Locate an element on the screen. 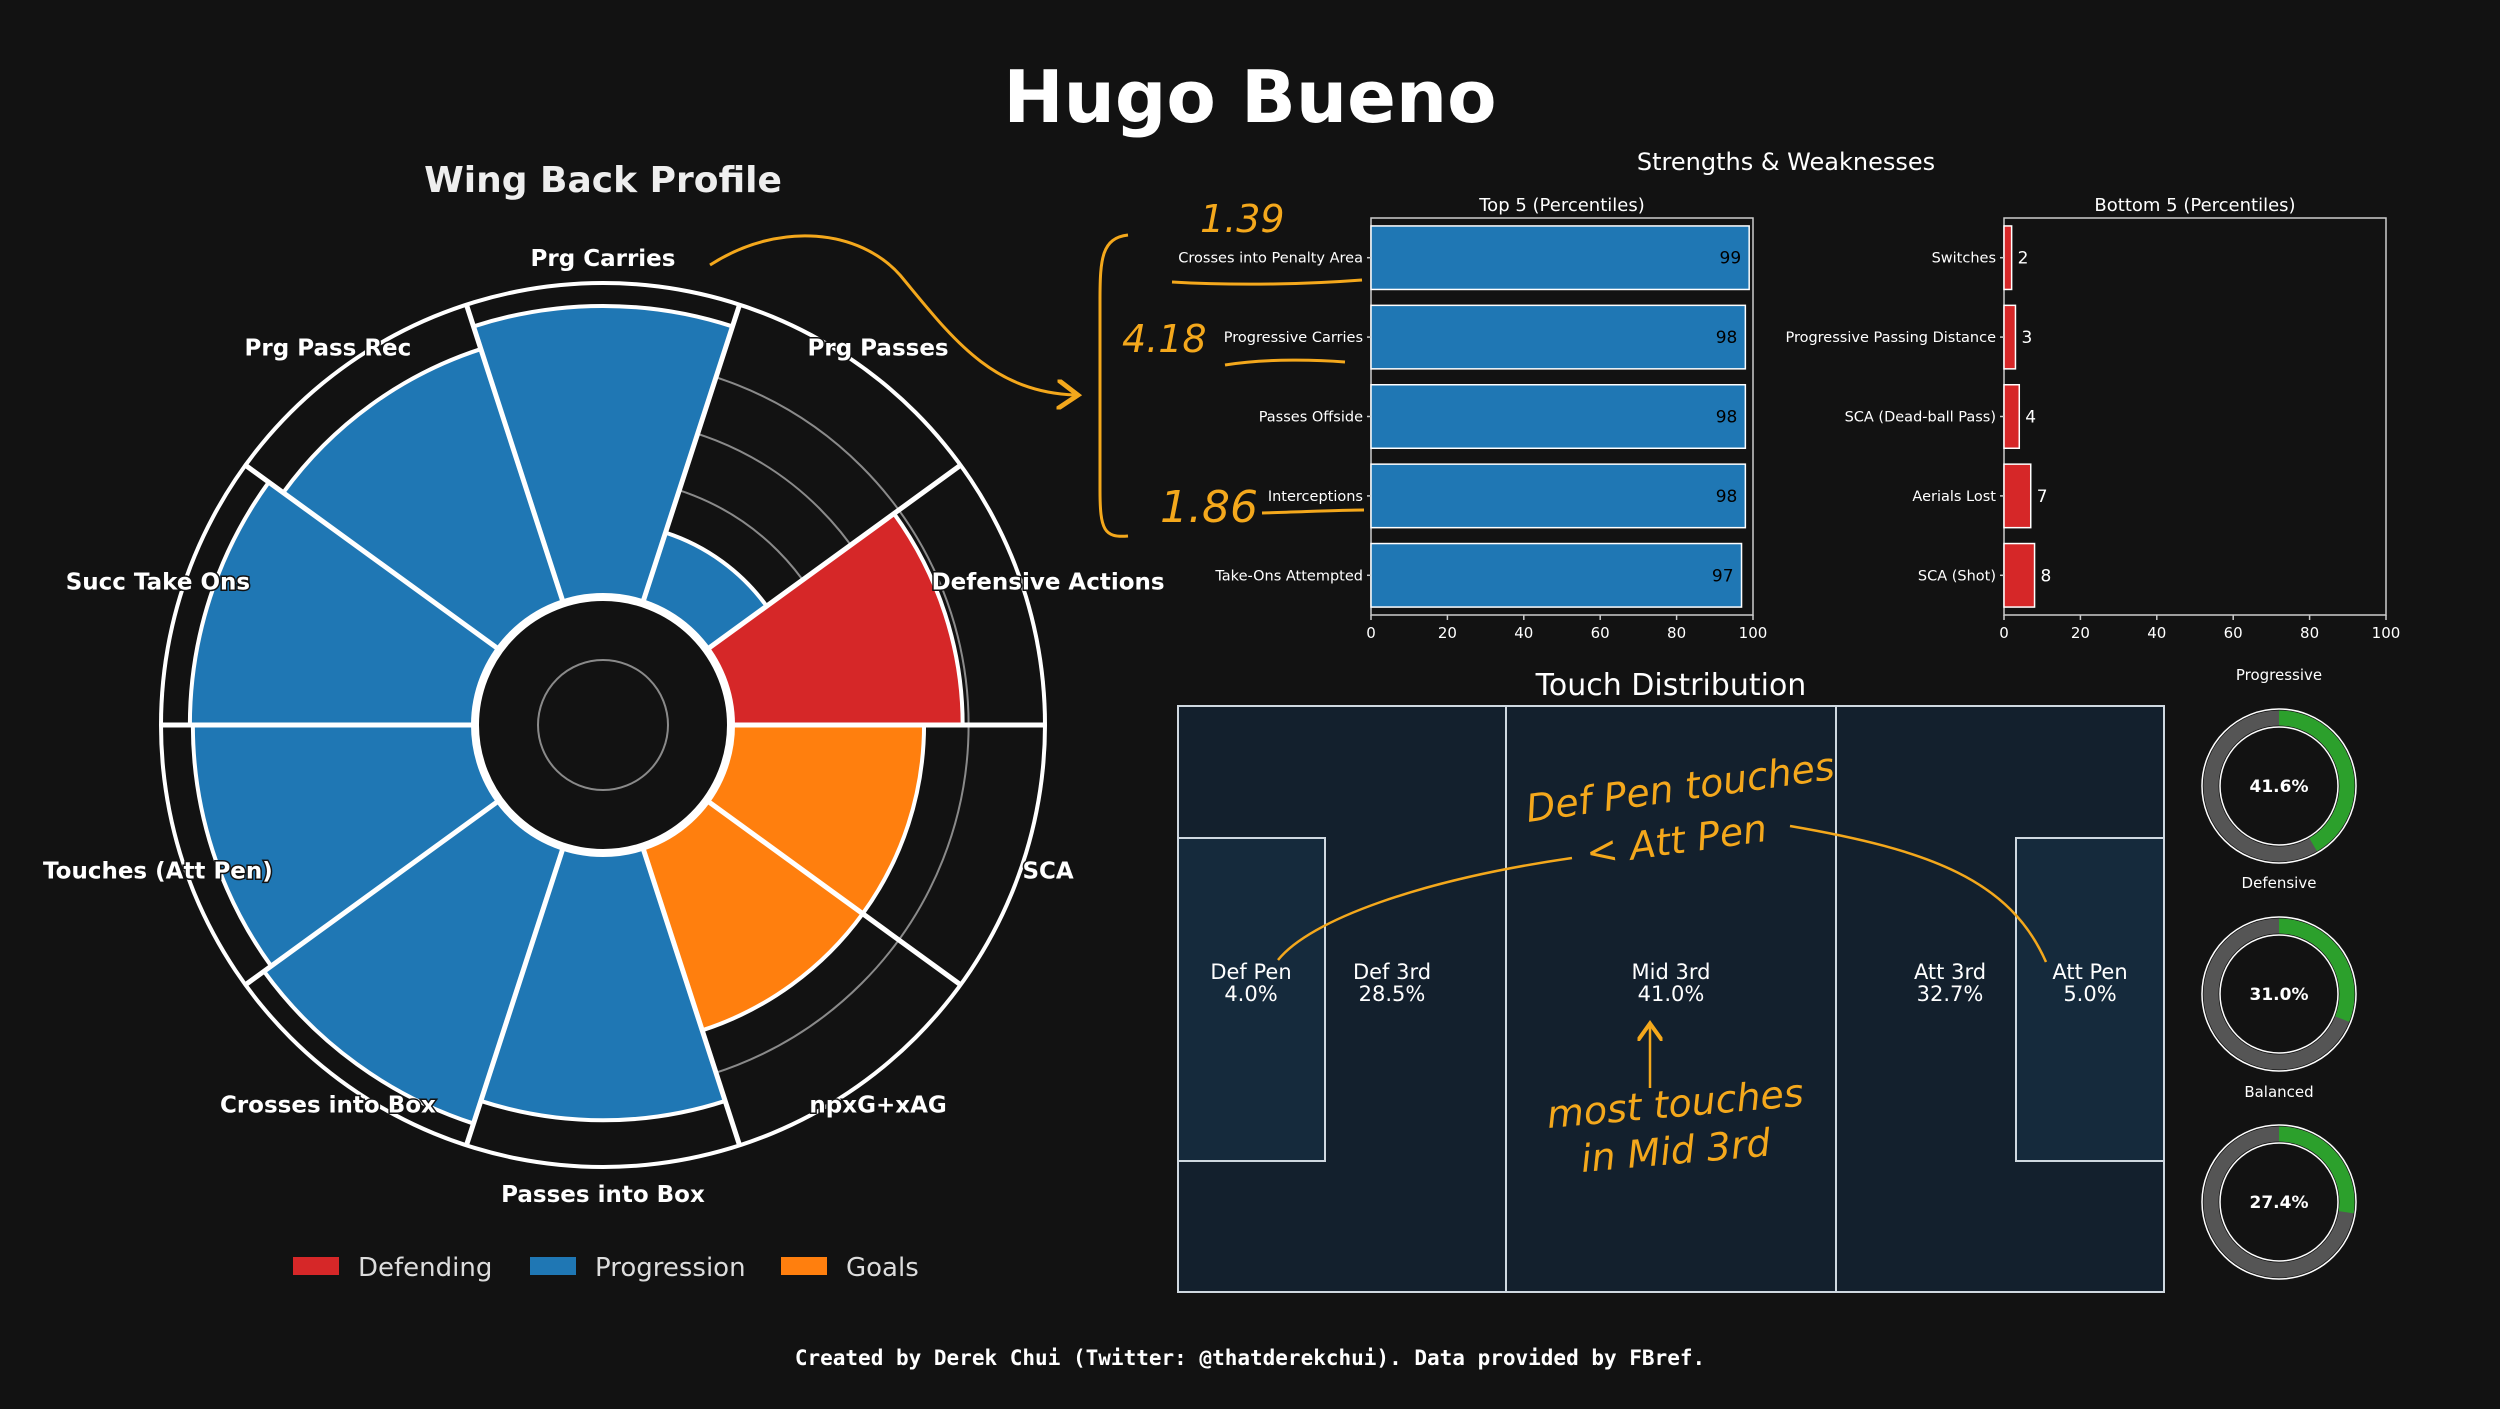 The image size is (2500, 1409). radar-label-prg-passes: Prg Passes is located at coordinates (878, 348).